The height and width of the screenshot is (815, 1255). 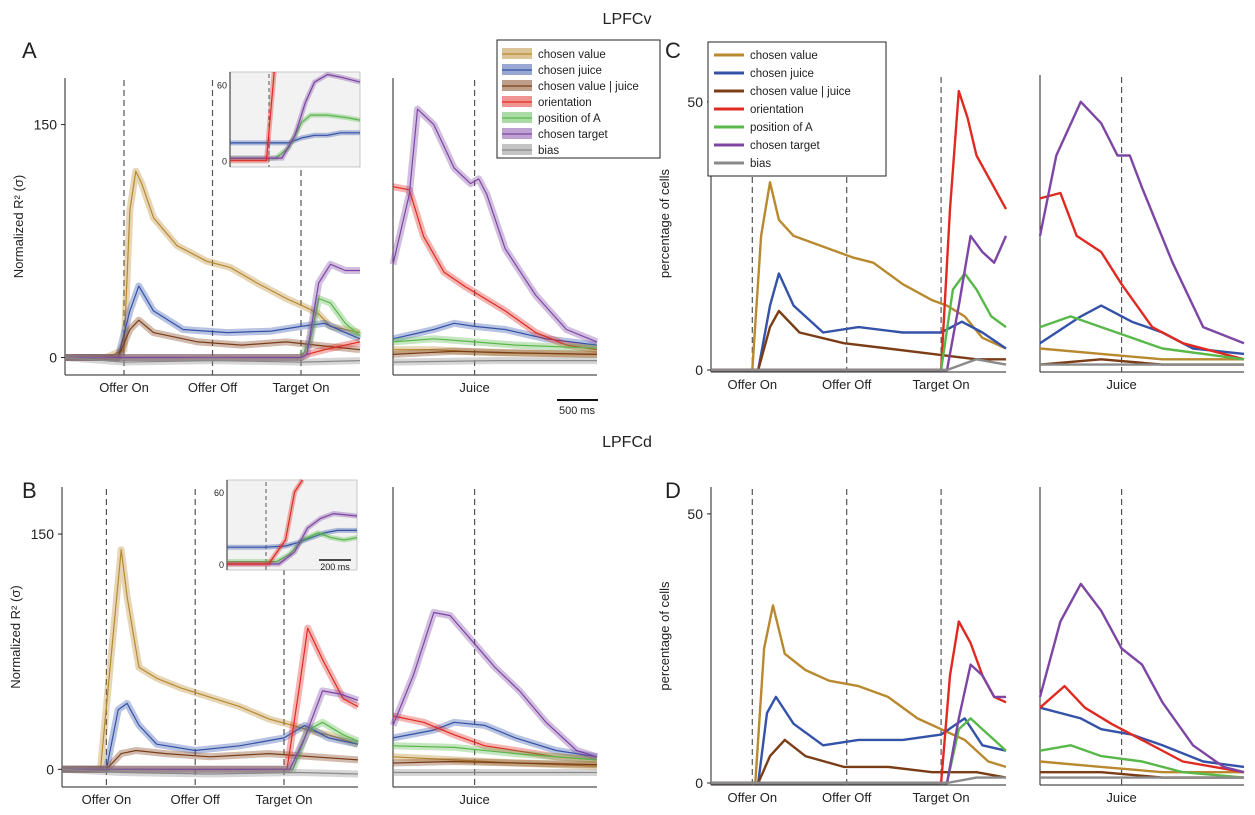 I want to click on x-tick-label-b-target-on: Target On, so click(x=283, y=799).